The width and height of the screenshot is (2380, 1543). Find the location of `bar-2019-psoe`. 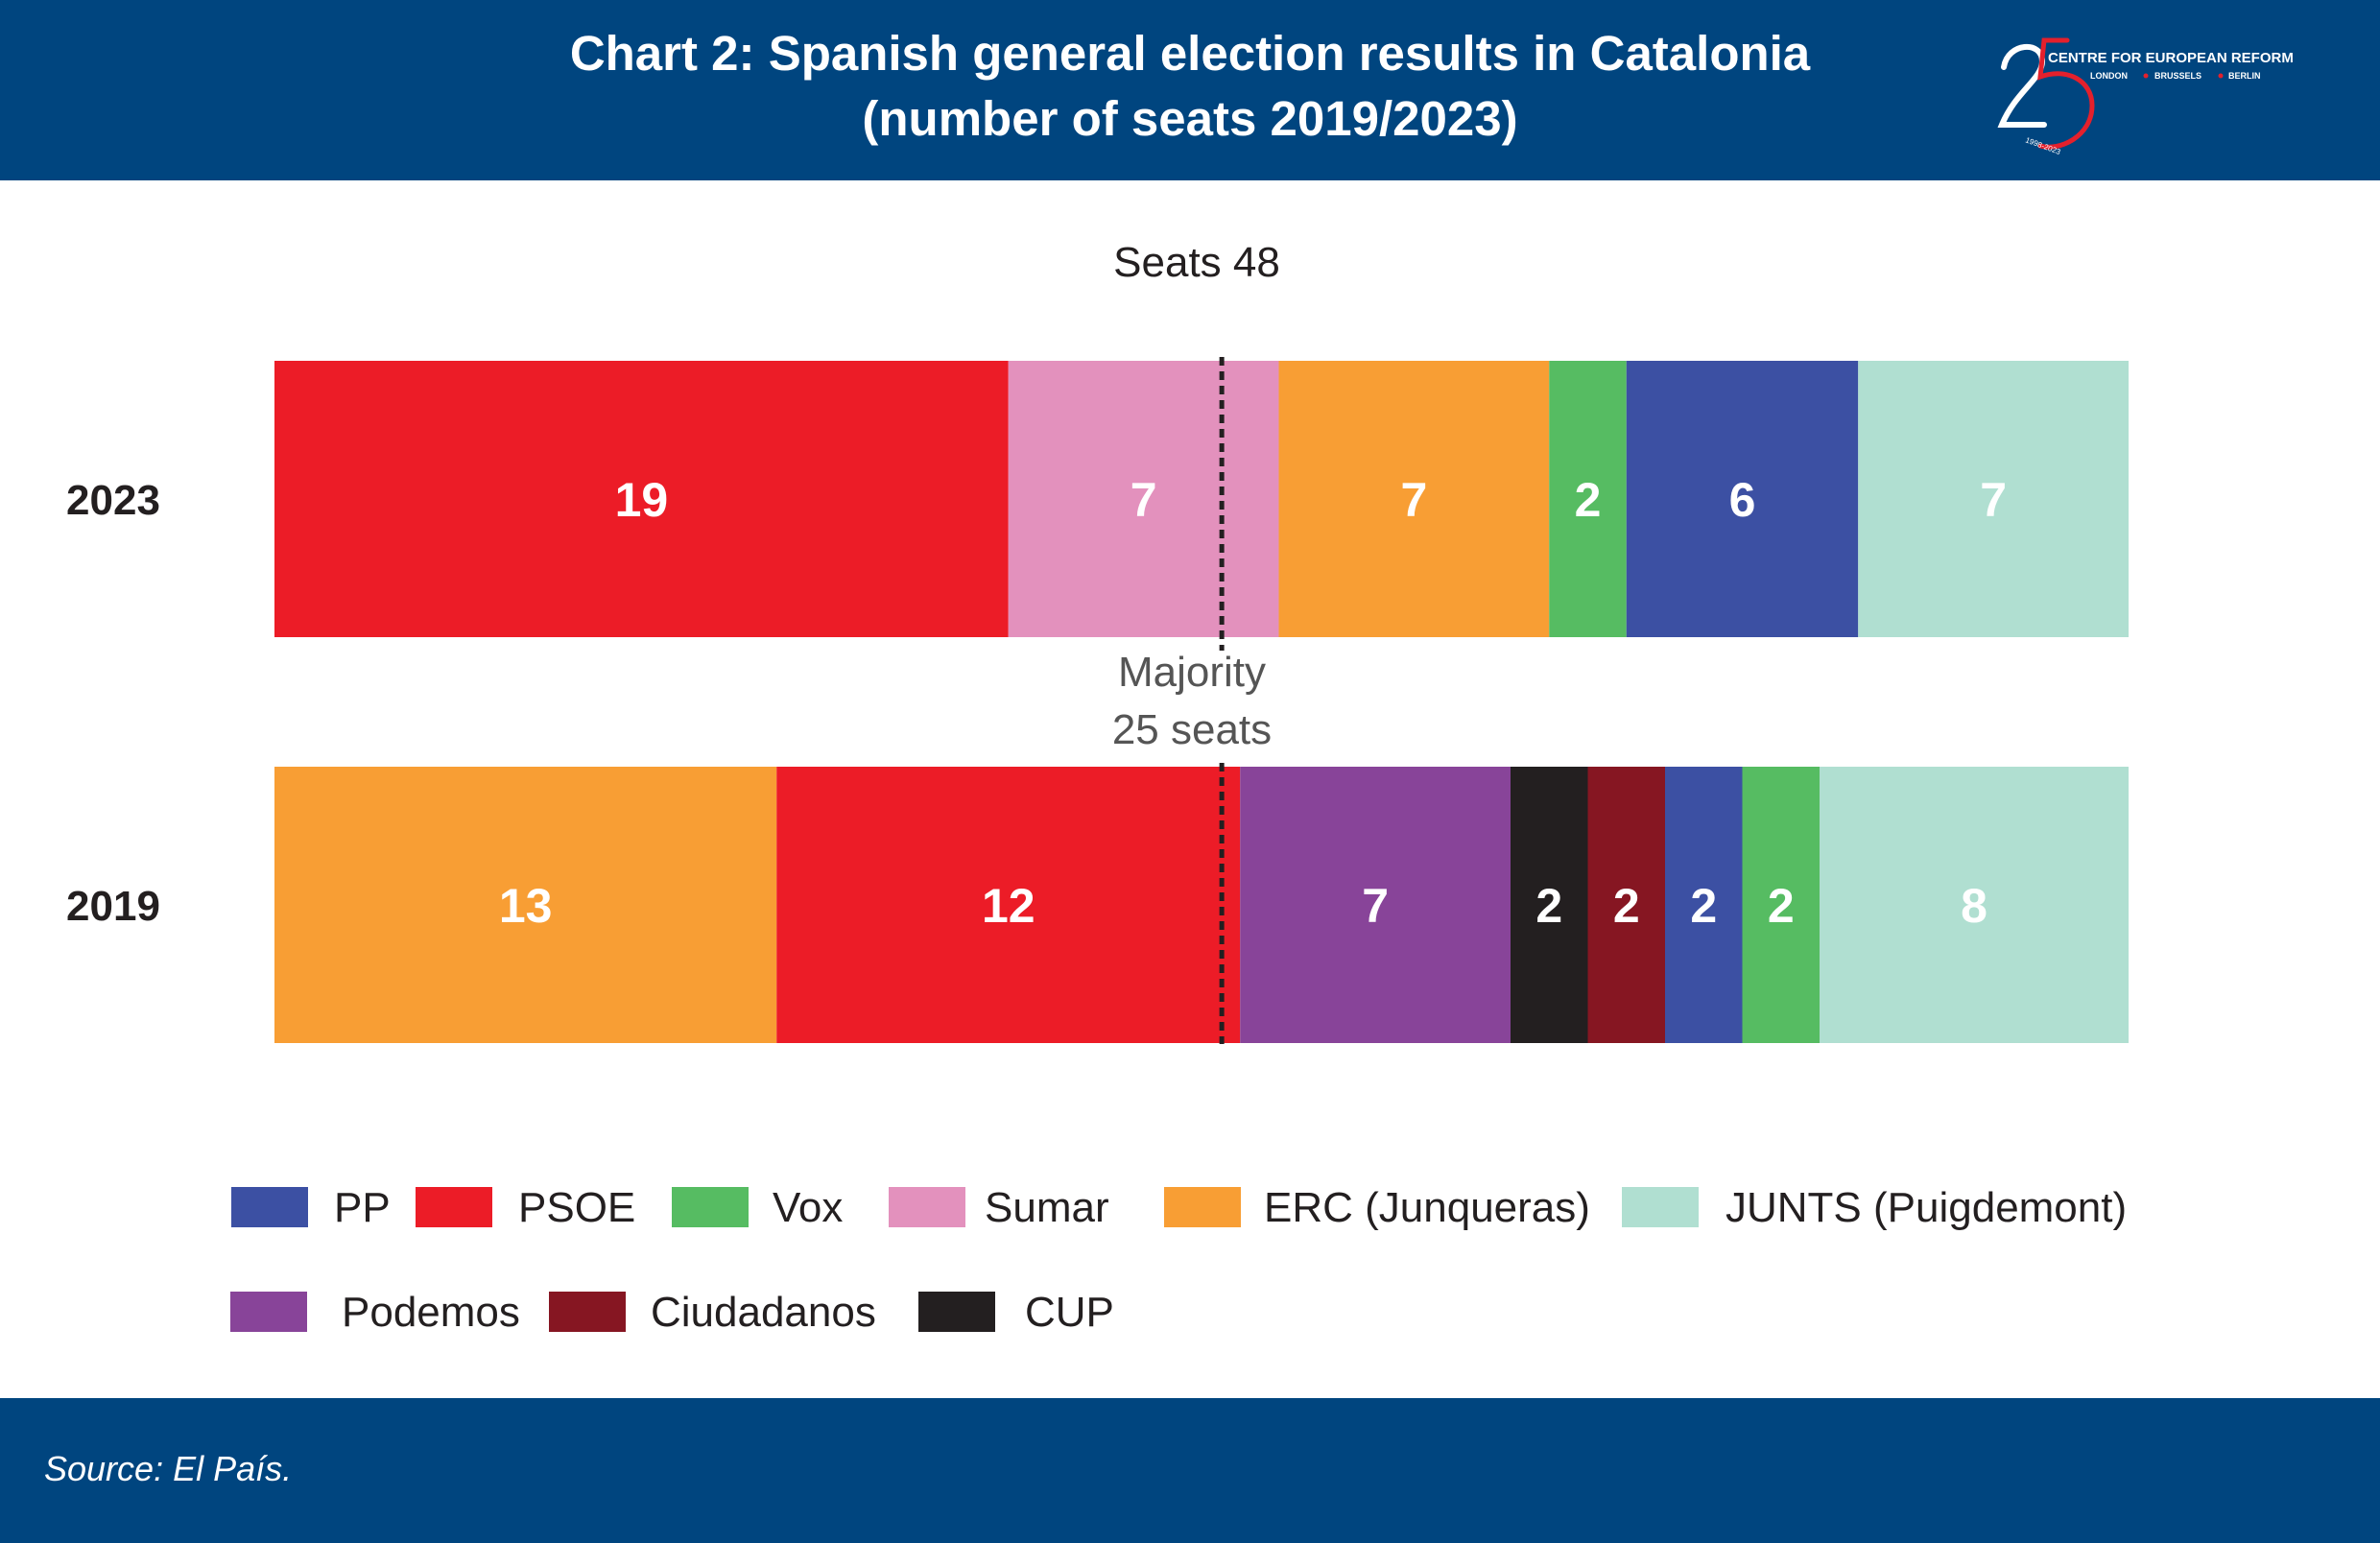

bar-2019-psoe is located at coordinates (1009, 905).